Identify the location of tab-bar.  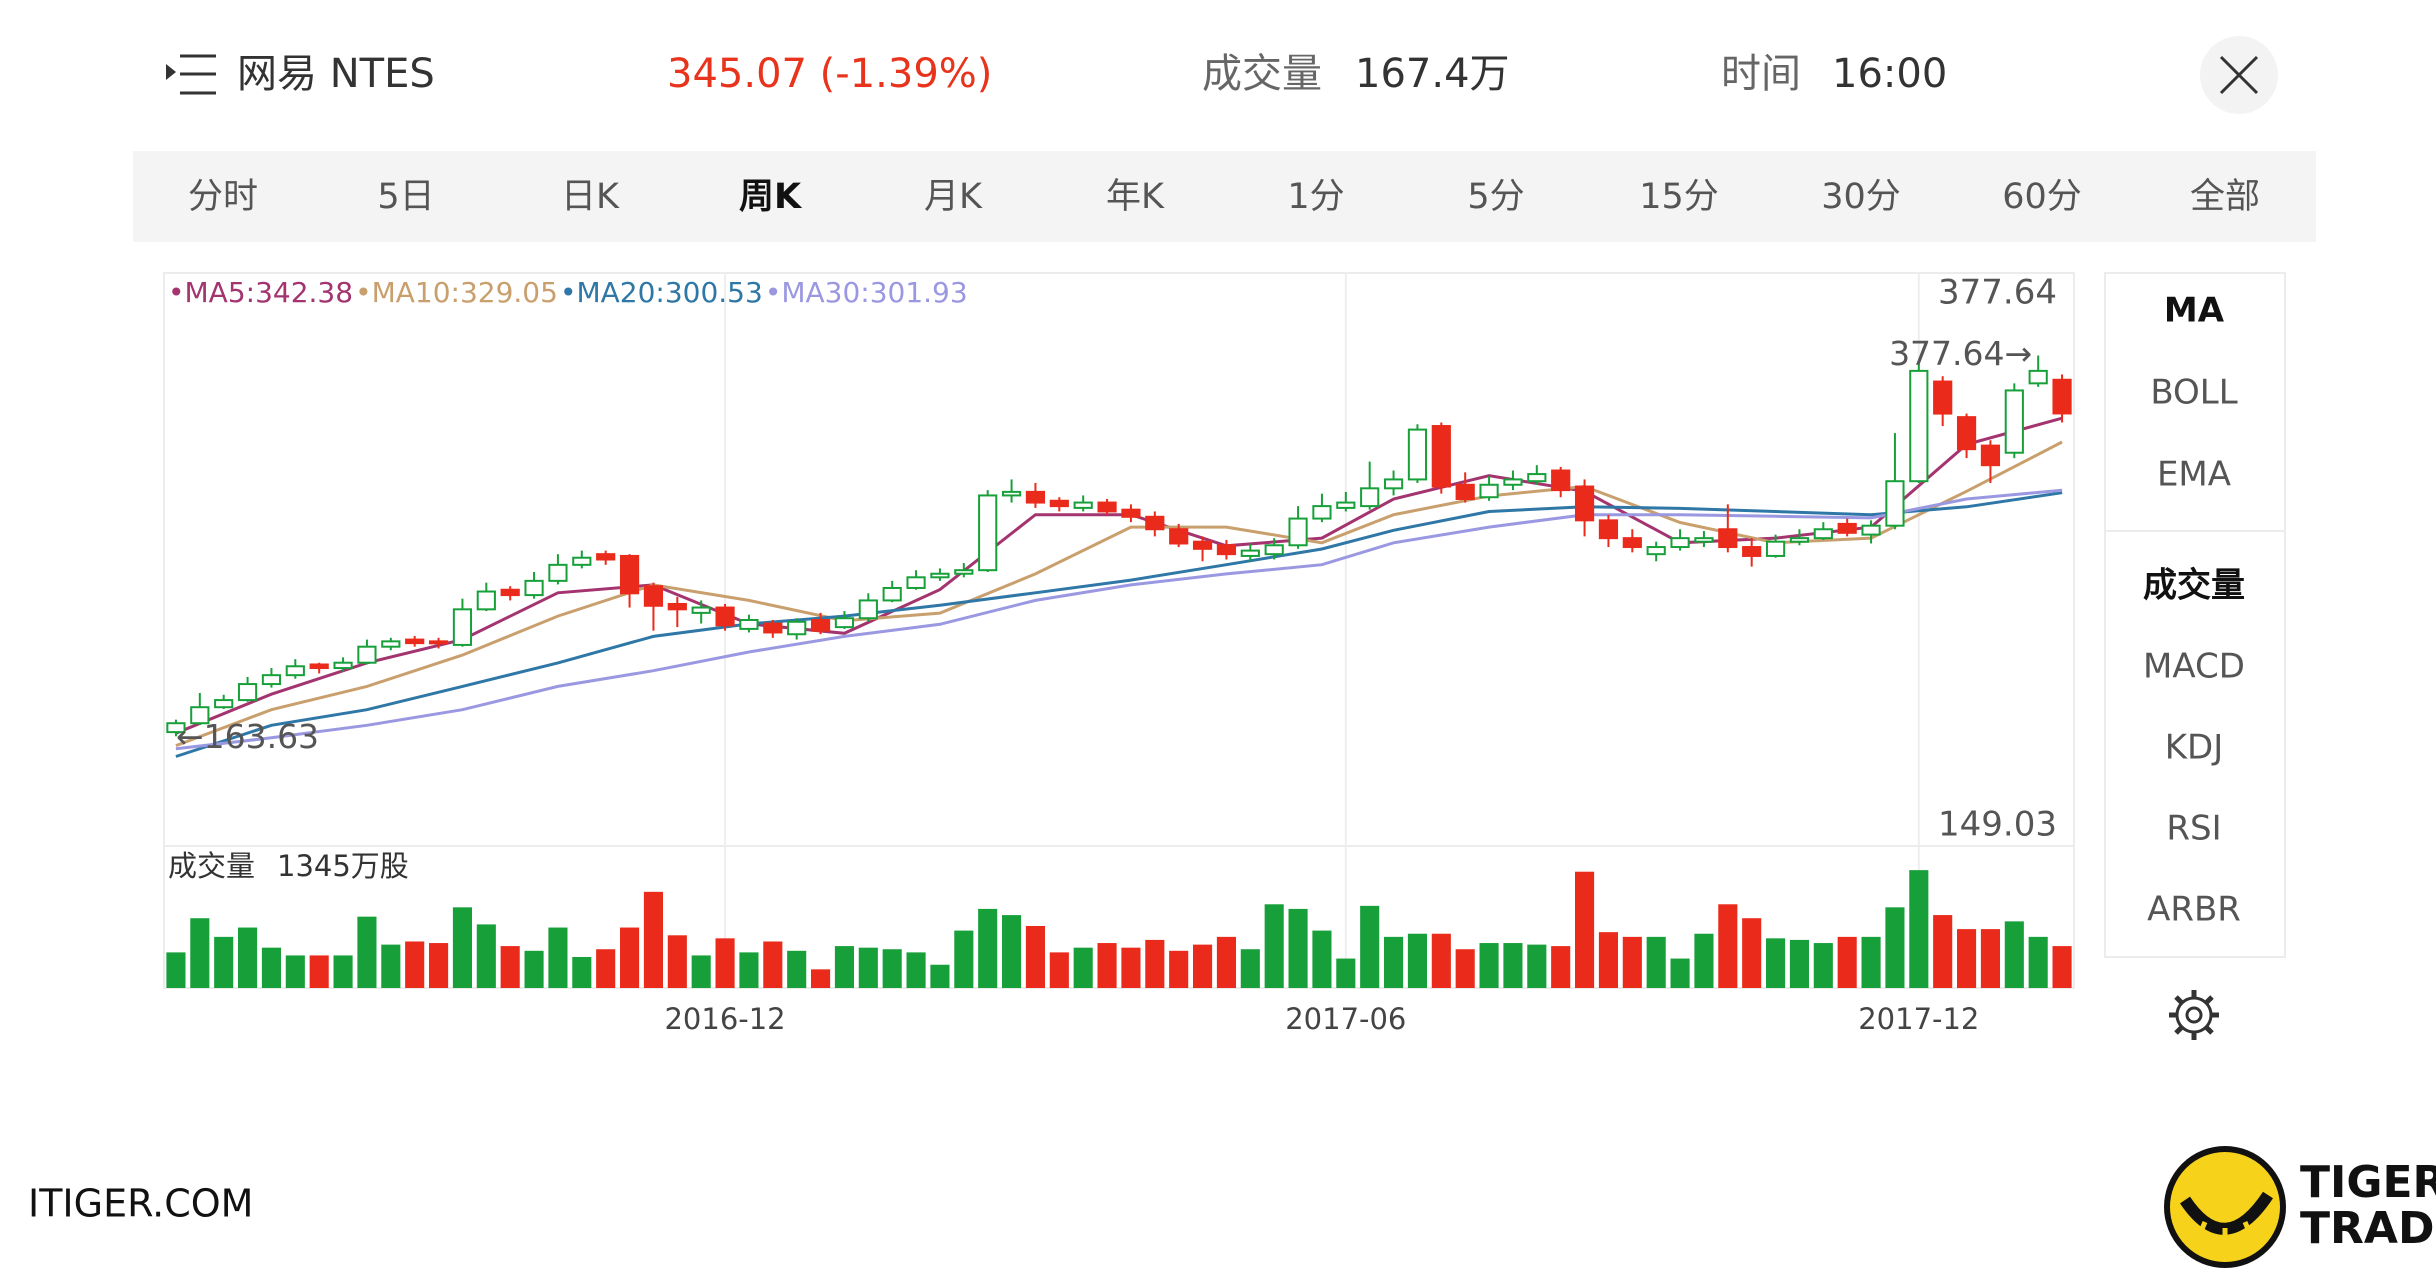
(1224, 196).